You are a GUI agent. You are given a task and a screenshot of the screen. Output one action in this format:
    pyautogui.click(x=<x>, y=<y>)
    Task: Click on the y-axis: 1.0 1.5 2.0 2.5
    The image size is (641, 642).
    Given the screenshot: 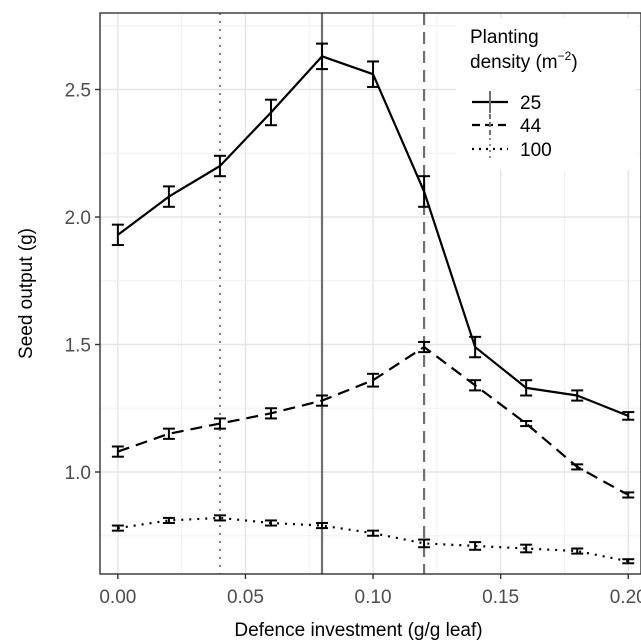 What is the action you would take?
    pyautogui.click(x=82, y=282)
    